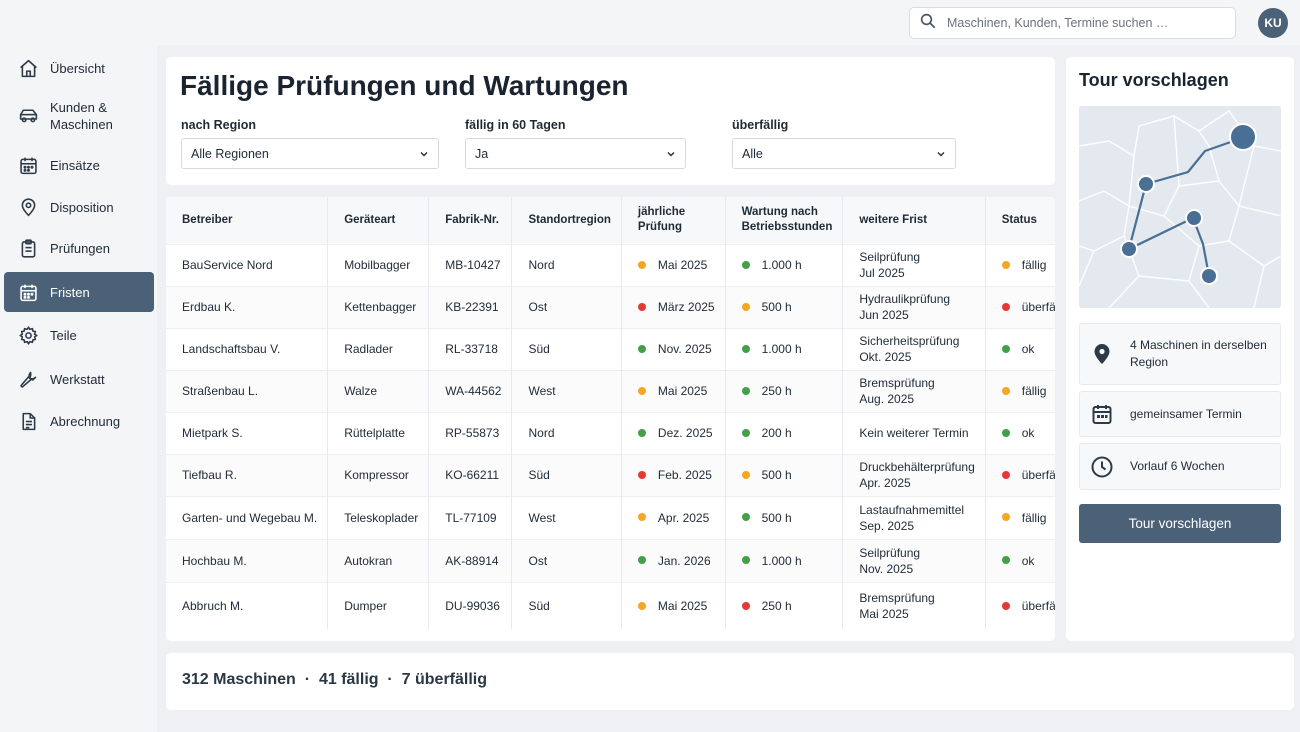 The image size is (1300, 732). What do you see at coordinates (673, 560) in the screenshot?
I see `annual-check-cell: Jan. 2026` at bounding box center [673, 560].